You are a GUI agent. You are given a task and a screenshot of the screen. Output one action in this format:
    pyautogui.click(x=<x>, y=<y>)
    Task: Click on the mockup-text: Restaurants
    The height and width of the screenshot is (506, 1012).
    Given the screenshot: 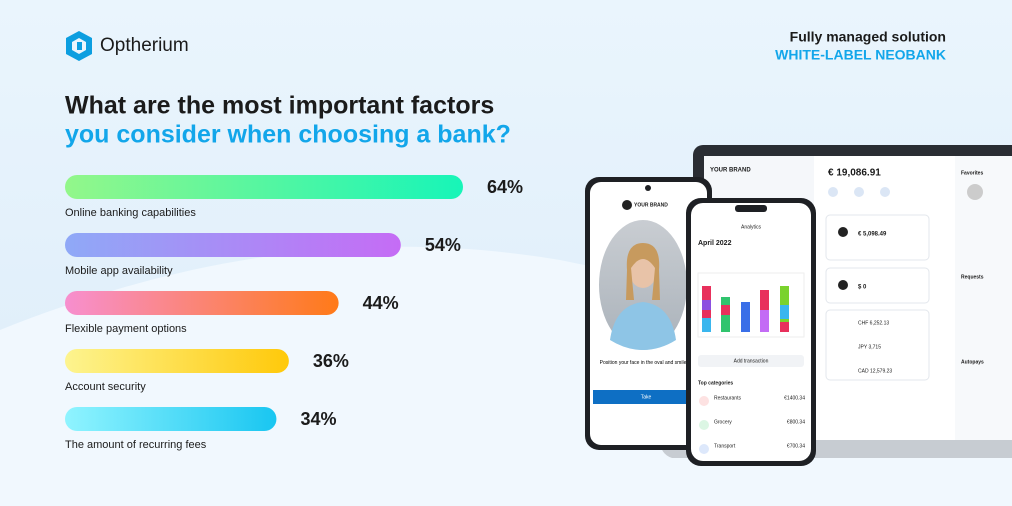 What is the action you would take?
    pyautogui.click(x=727, y=398)
    